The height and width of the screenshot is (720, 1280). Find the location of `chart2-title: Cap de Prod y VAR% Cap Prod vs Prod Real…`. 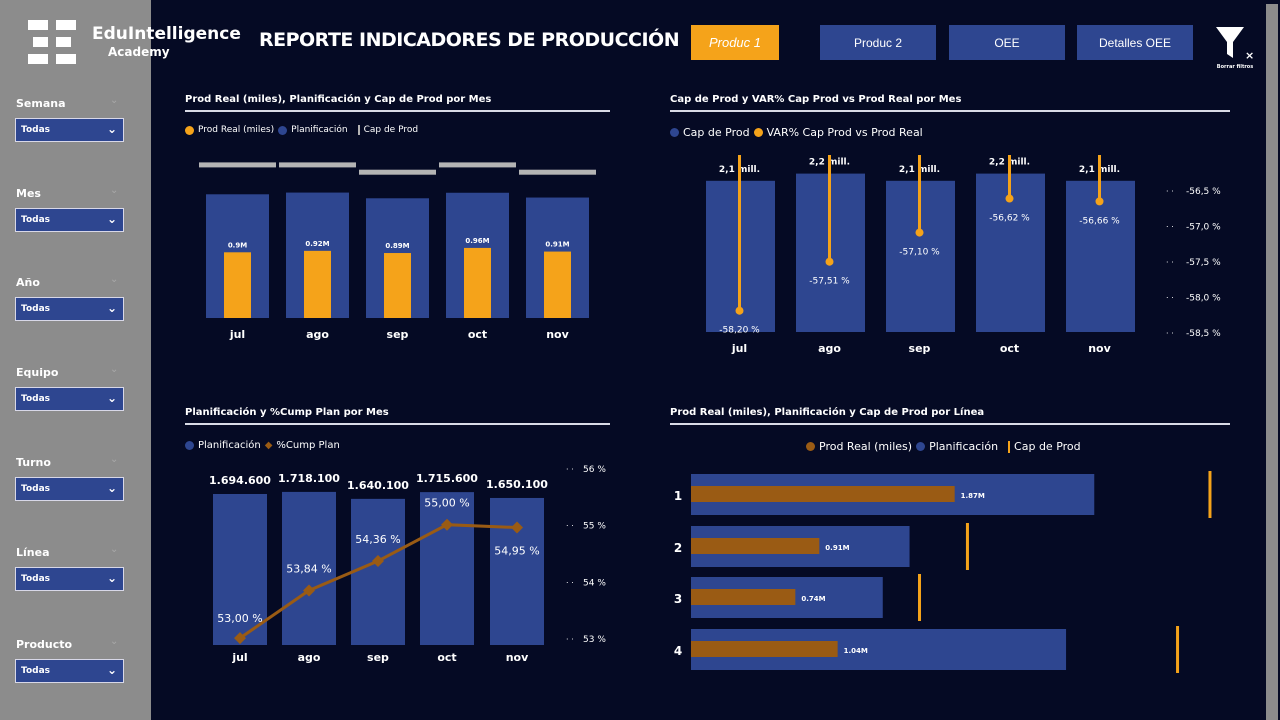

chart2-title: Cap de Prod y VAR% Cap Prod vs Prod Real… is located at coordinates (816, 99).